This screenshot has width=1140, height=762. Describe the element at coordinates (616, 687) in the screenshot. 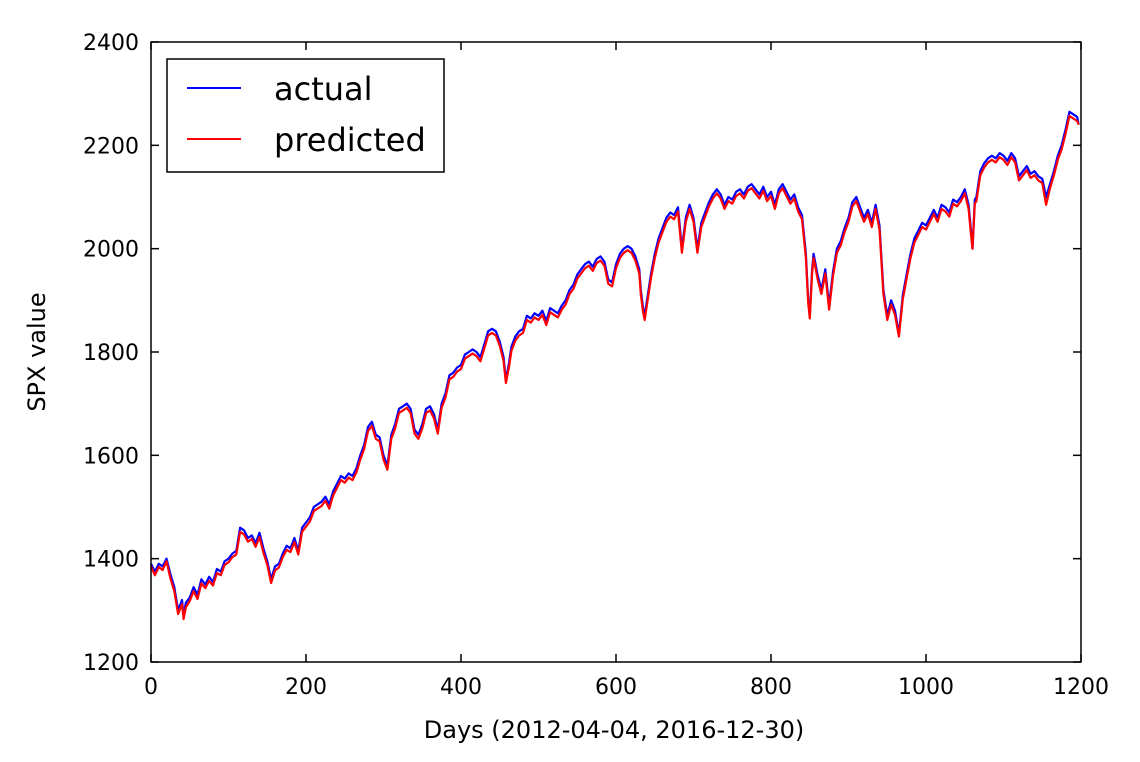

I see `x-tick-label: 600` at that location.